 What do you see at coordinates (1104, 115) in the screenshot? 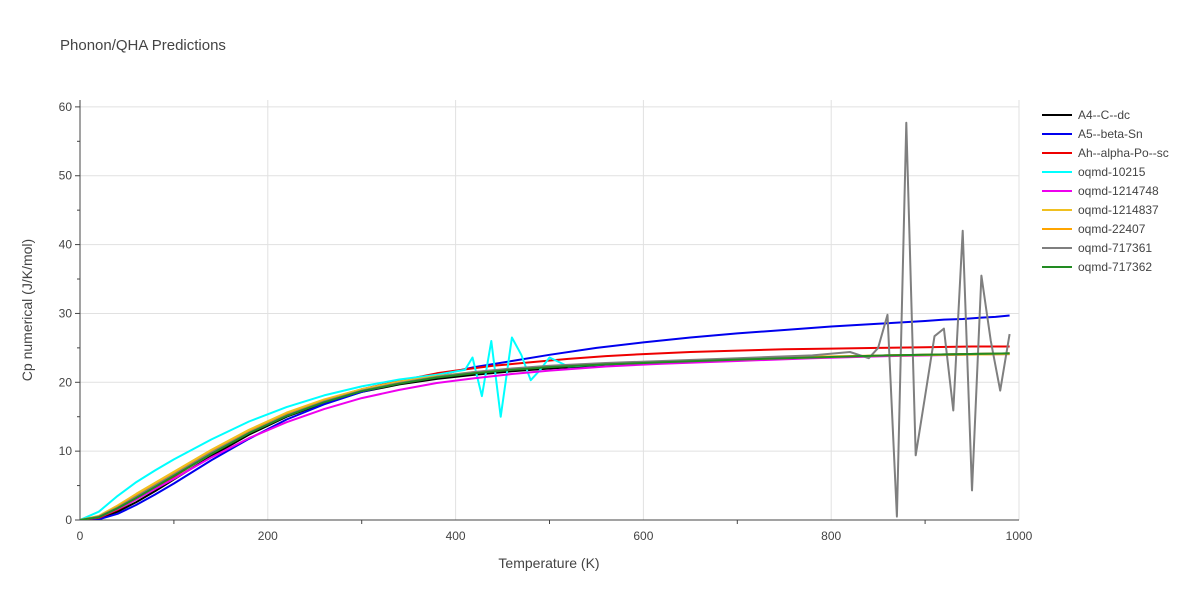
I see `legend-label: A4--C--dc` at bounding box center [1104, 115].